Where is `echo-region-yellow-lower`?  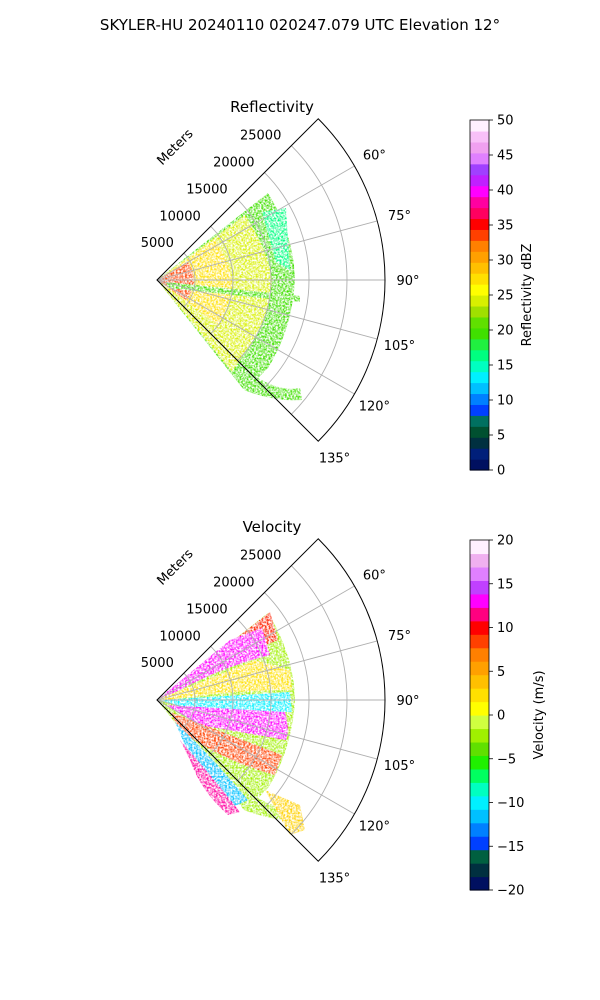
echo-region-yellow-lower is located at coordinates (285, 812).